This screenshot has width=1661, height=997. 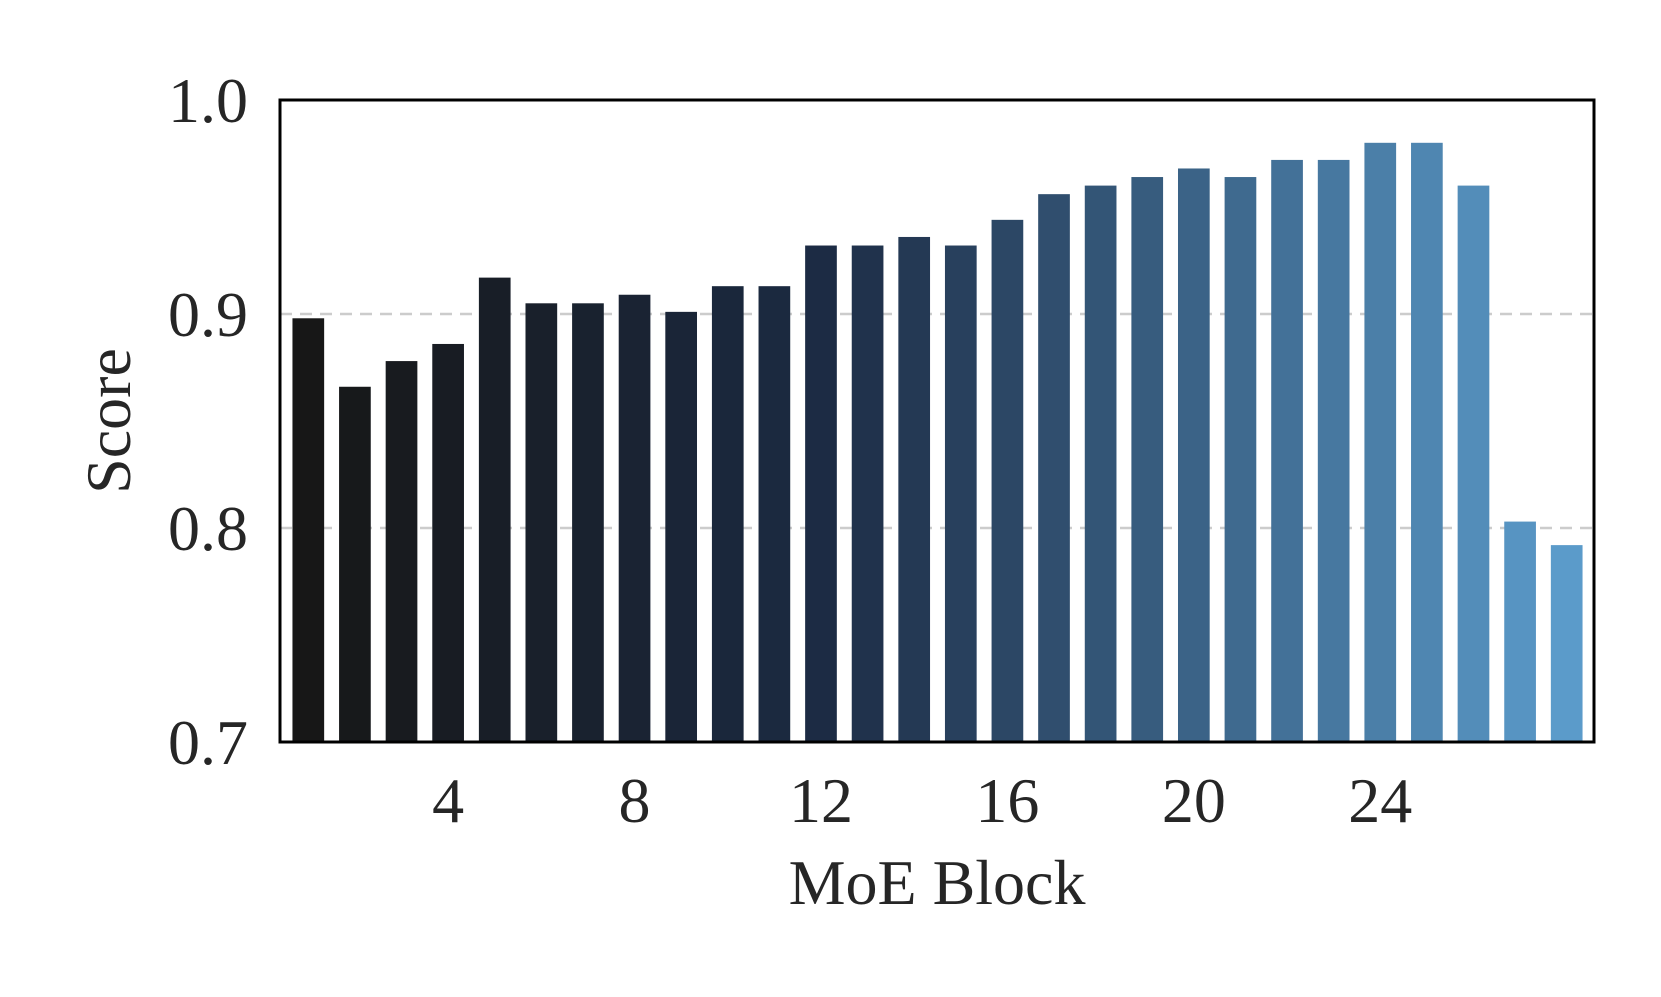 I want to click on x-tick-label: 4, so click(x=448, y=800).